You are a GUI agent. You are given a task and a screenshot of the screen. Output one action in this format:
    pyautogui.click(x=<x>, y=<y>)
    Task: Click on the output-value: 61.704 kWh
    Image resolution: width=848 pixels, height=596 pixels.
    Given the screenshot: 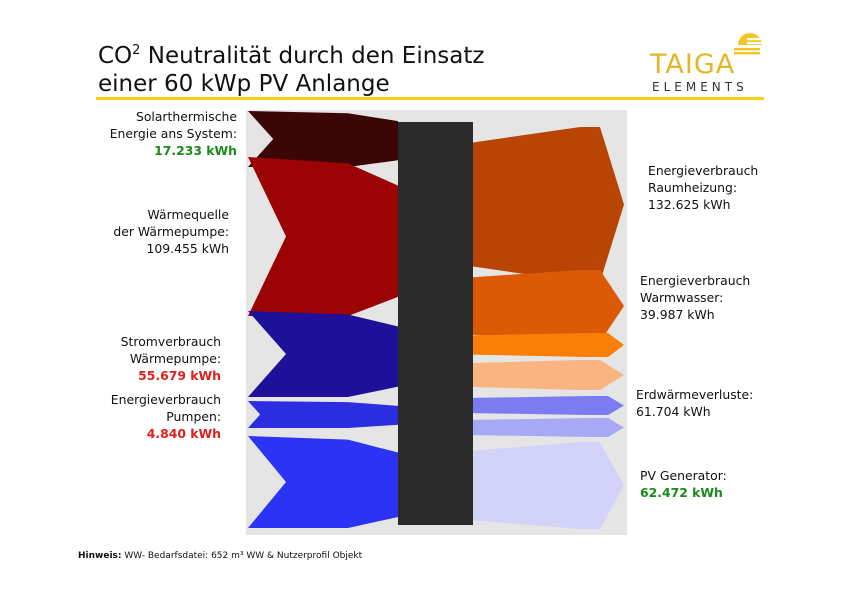 What is the action you would take?
    pyautogui.click(x=673, y=411)
    